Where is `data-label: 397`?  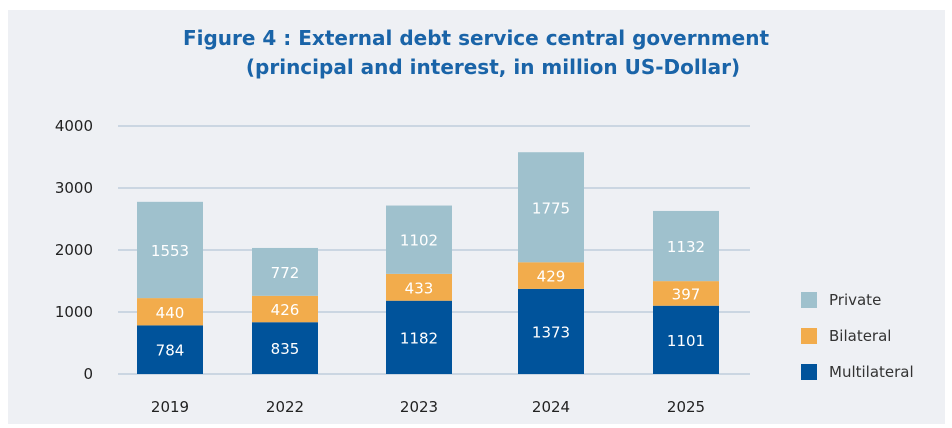 data-label: 397 is located at coordinates (686, 294).